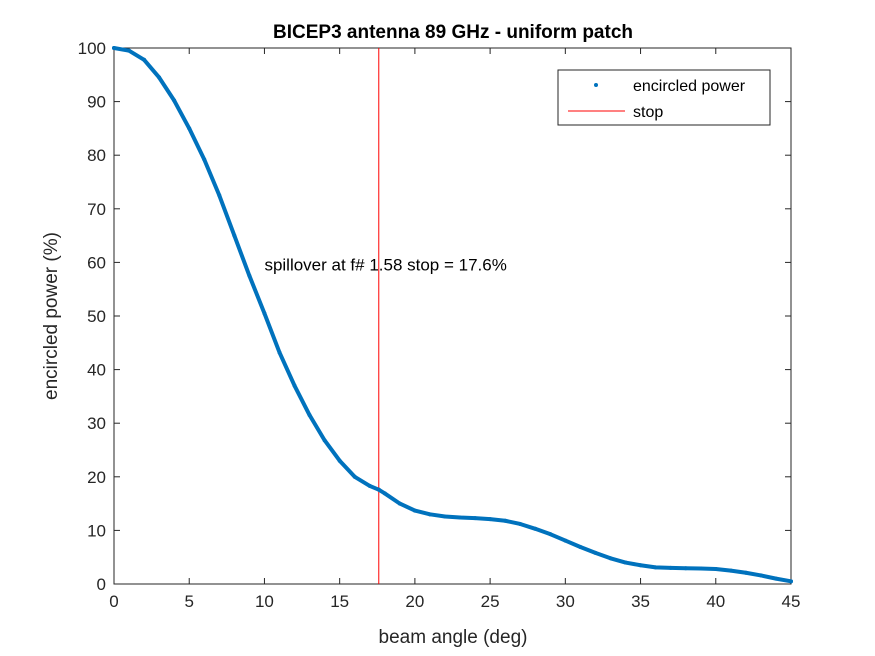 Image resolution: width=875 pixels, height=656 pixels. What do you see at coordinates (453, 32) in the screenshot?
I see `chart-title: BICEP3 antenna 89 GHz - uniform patch` at bounding box center [453, 32].